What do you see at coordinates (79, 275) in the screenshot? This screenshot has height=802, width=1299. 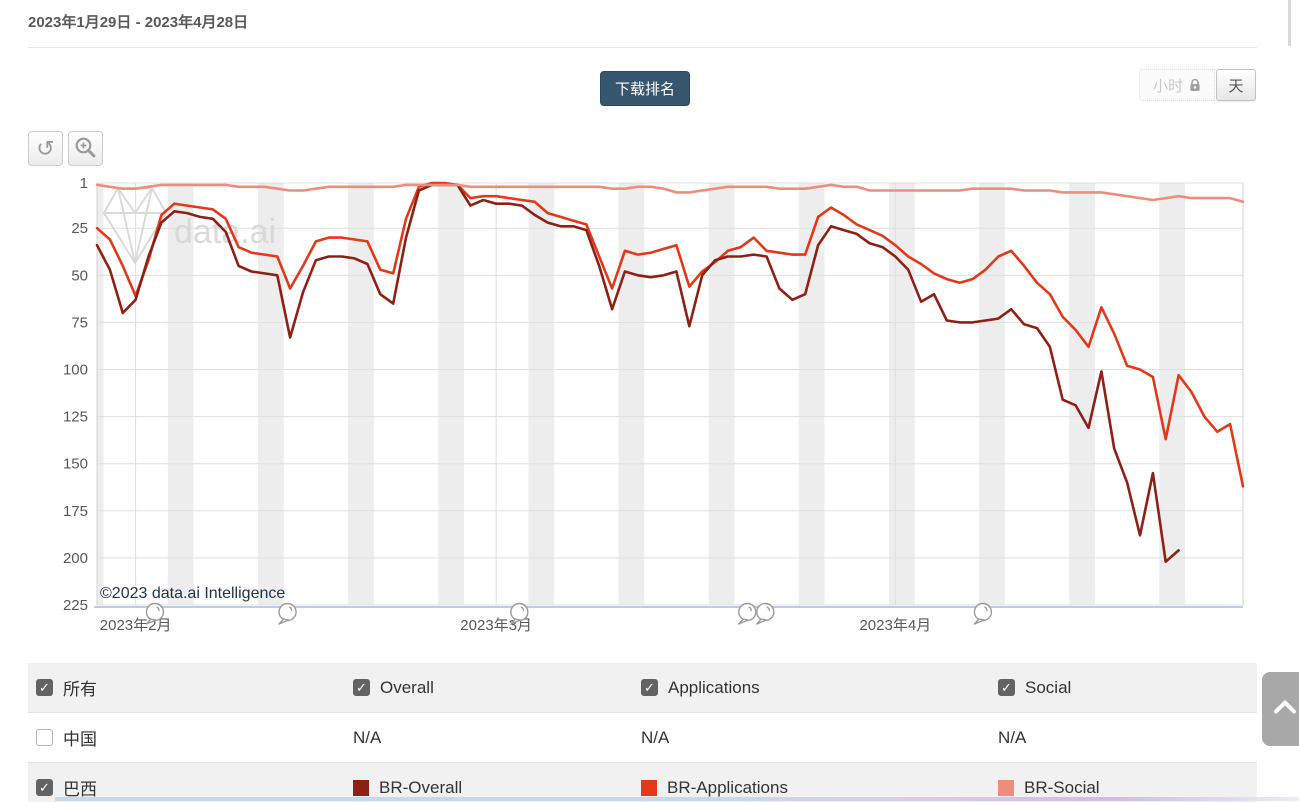 I see `y-tick-label: 50` at bounding box center [79, 275].